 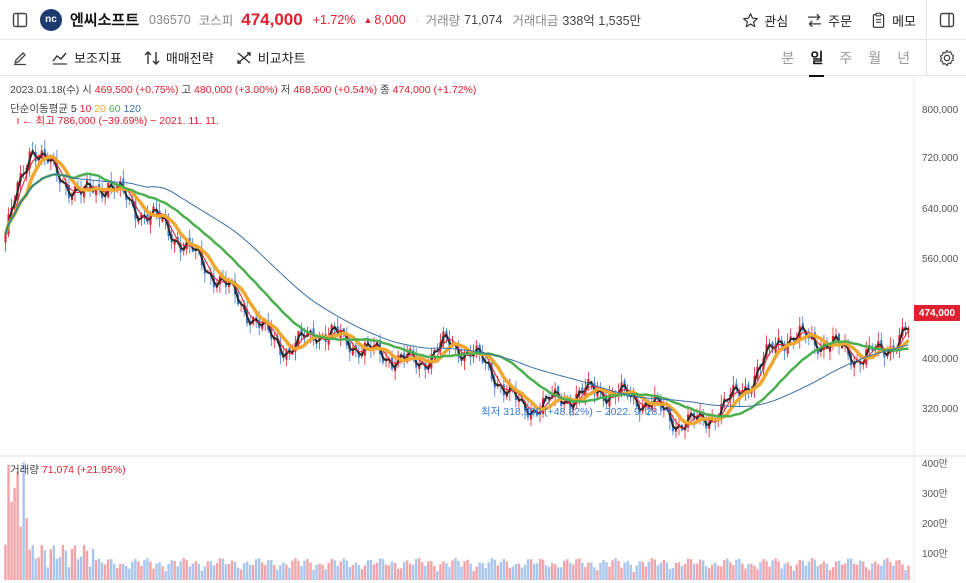 I want to click on swap-arrows-icon, so click(x=815, y=20).